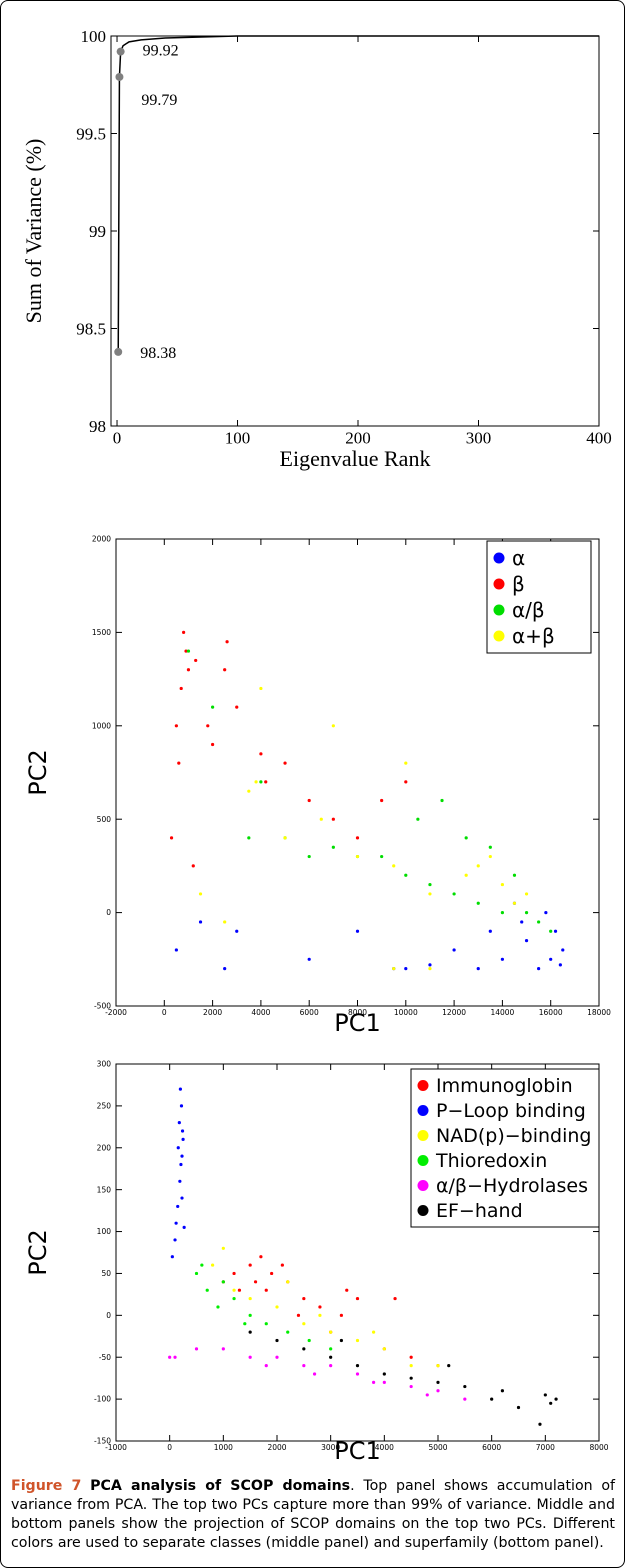  I want to click on caption-title: PCA analysis of SCOP domains, so click(220, 1486).